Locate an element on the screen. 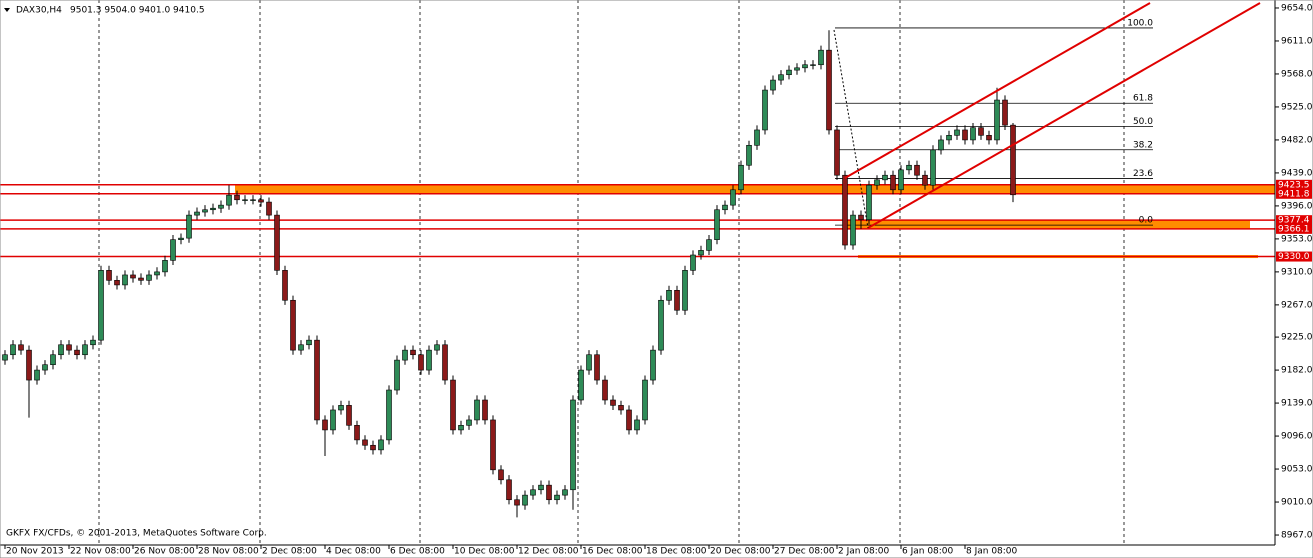  x-tick-label: 16 Dec 08:00 is located at coordinates (612, 552).